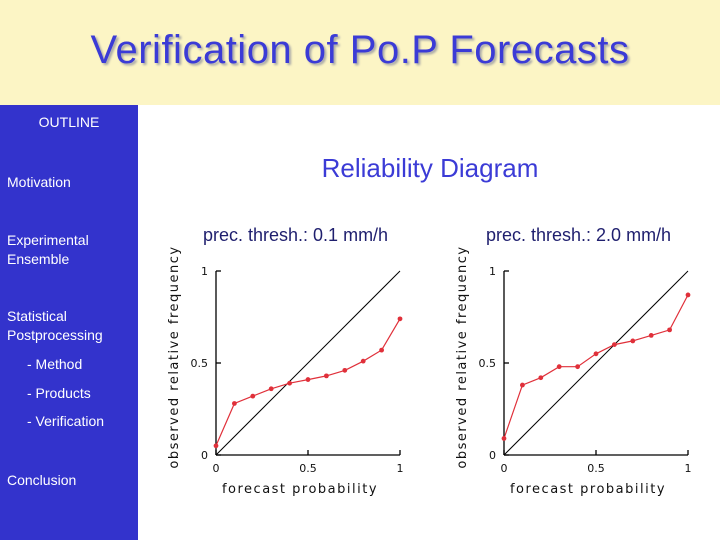 The width and height of the screenshot is (720, 540). What do you see at coordinates (488, 363) in the screenshot?
I see `chart2-y-tick-label: 0.5` at bounding box center [488, 363].